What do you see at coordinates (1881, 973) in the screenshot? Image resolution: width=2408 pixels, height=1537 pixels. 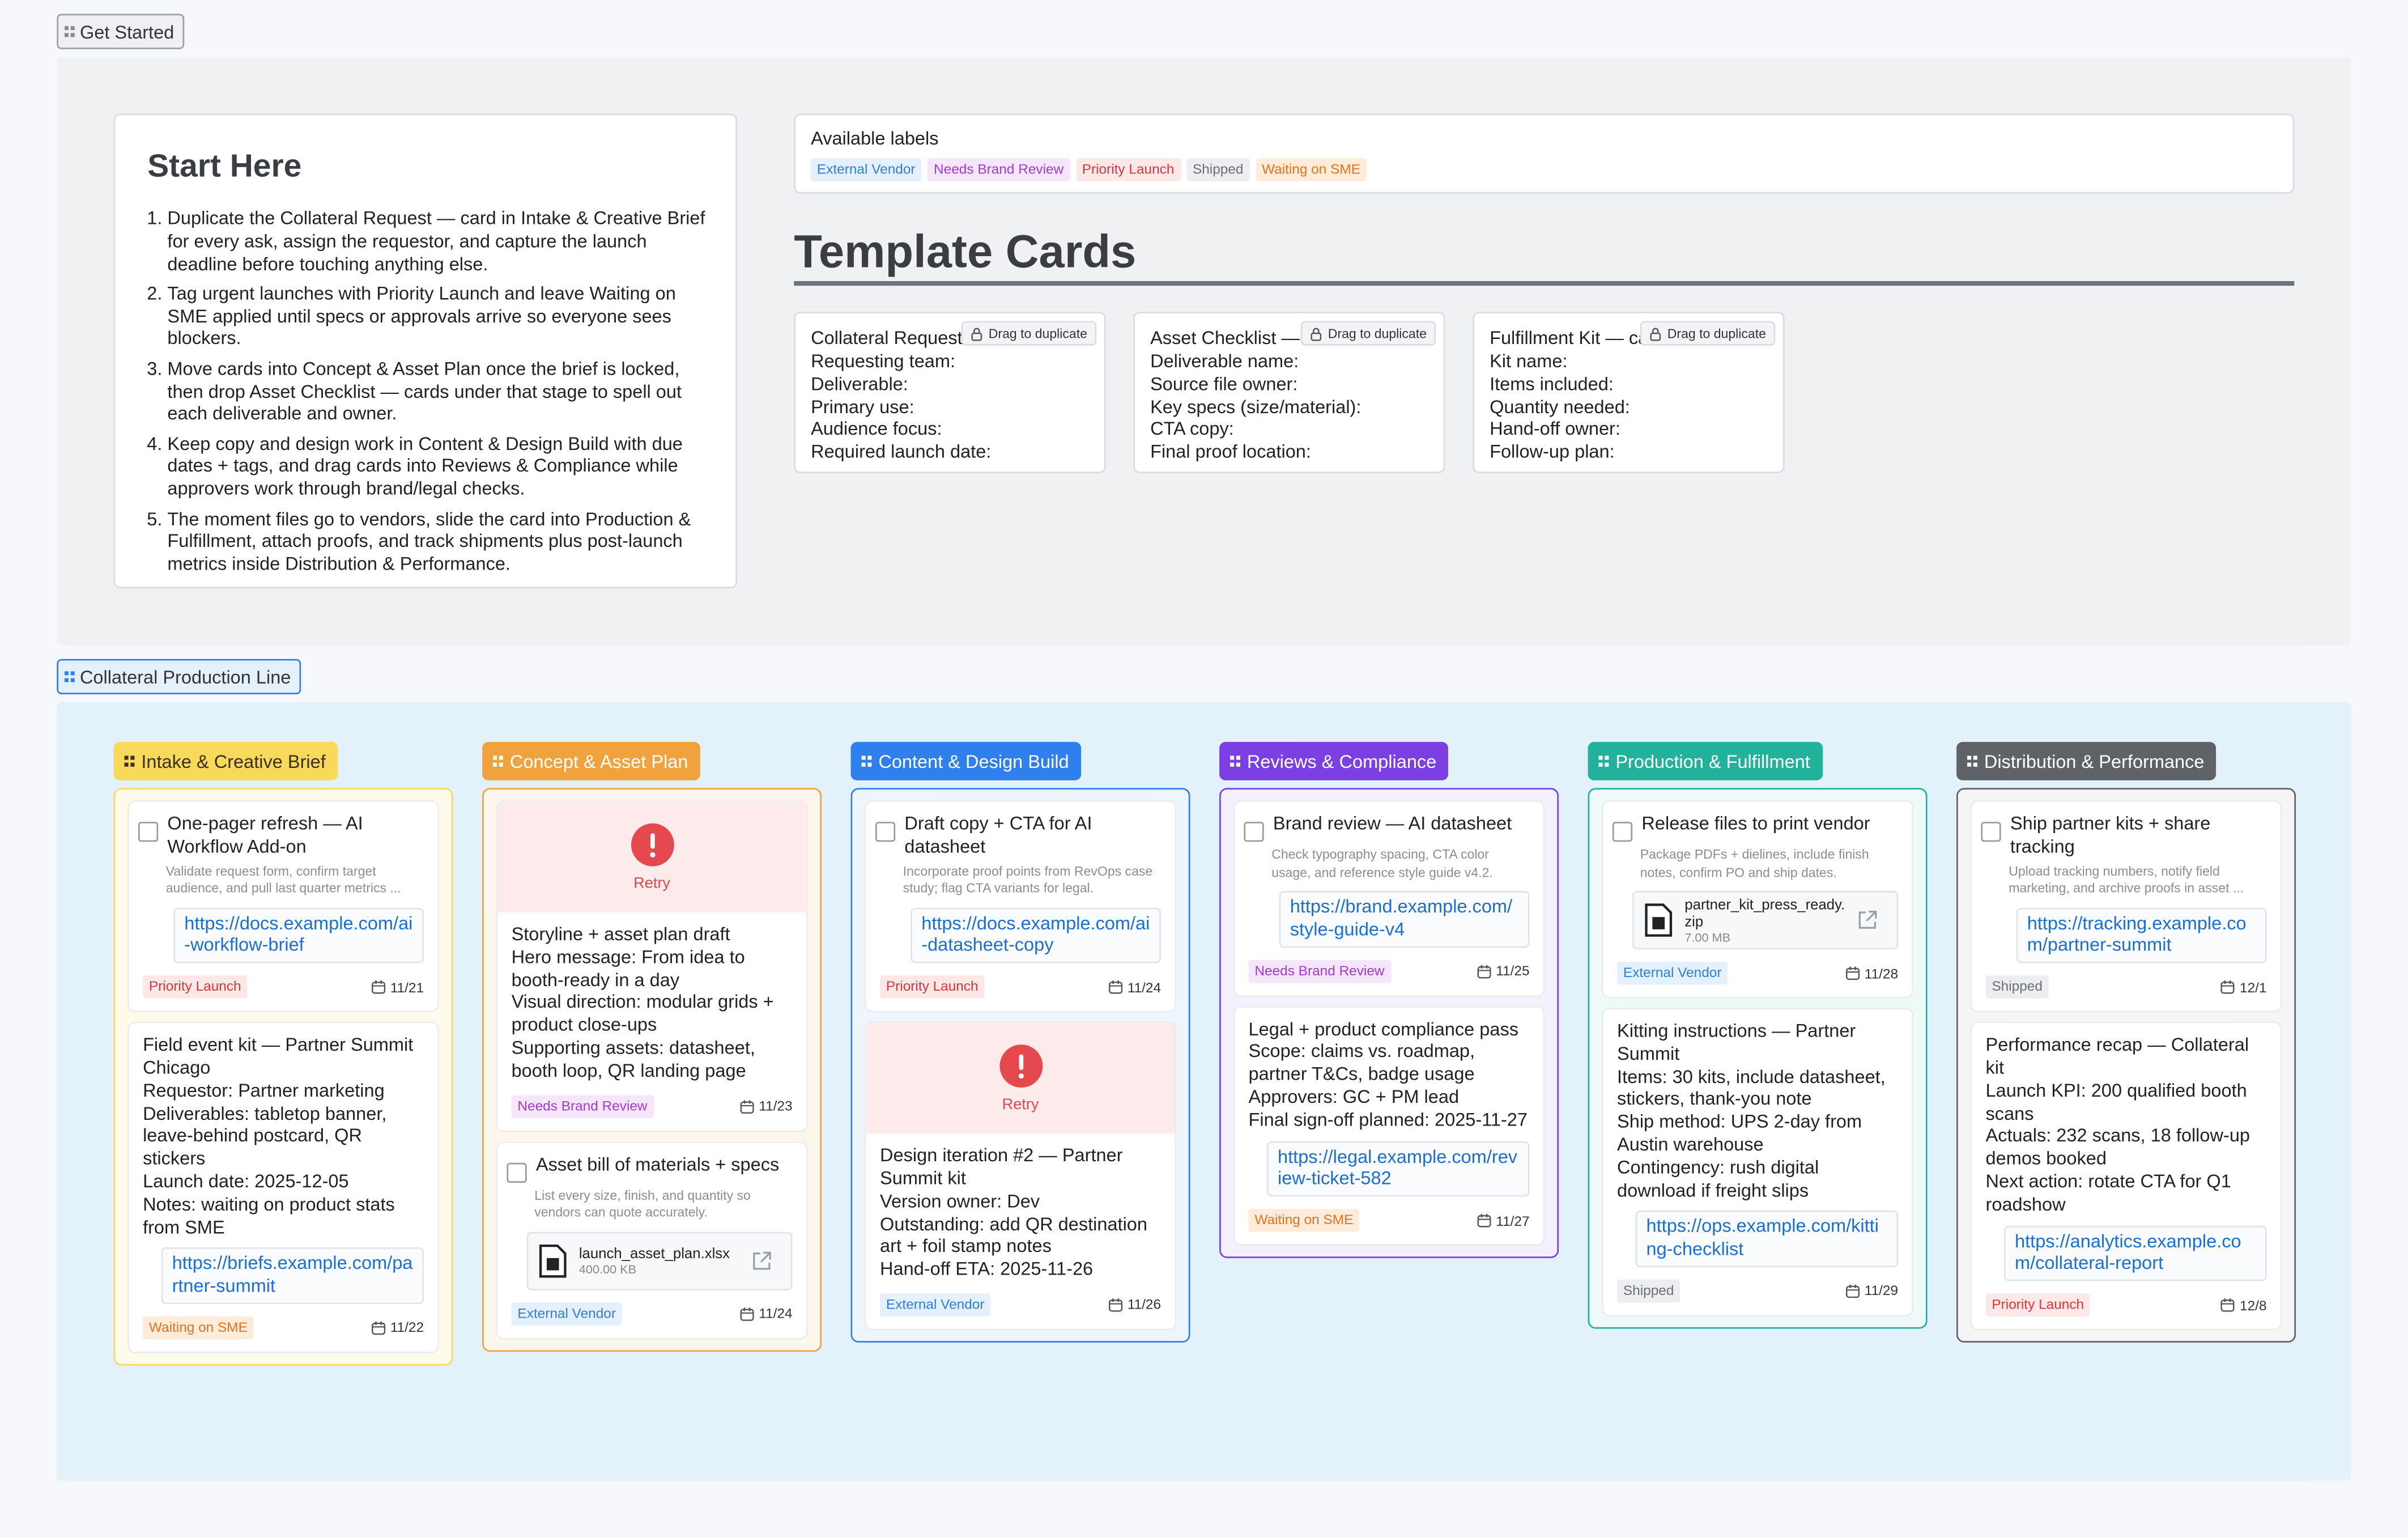 I see `due-date-text: 11/28` at bounding box center [1881, 973].